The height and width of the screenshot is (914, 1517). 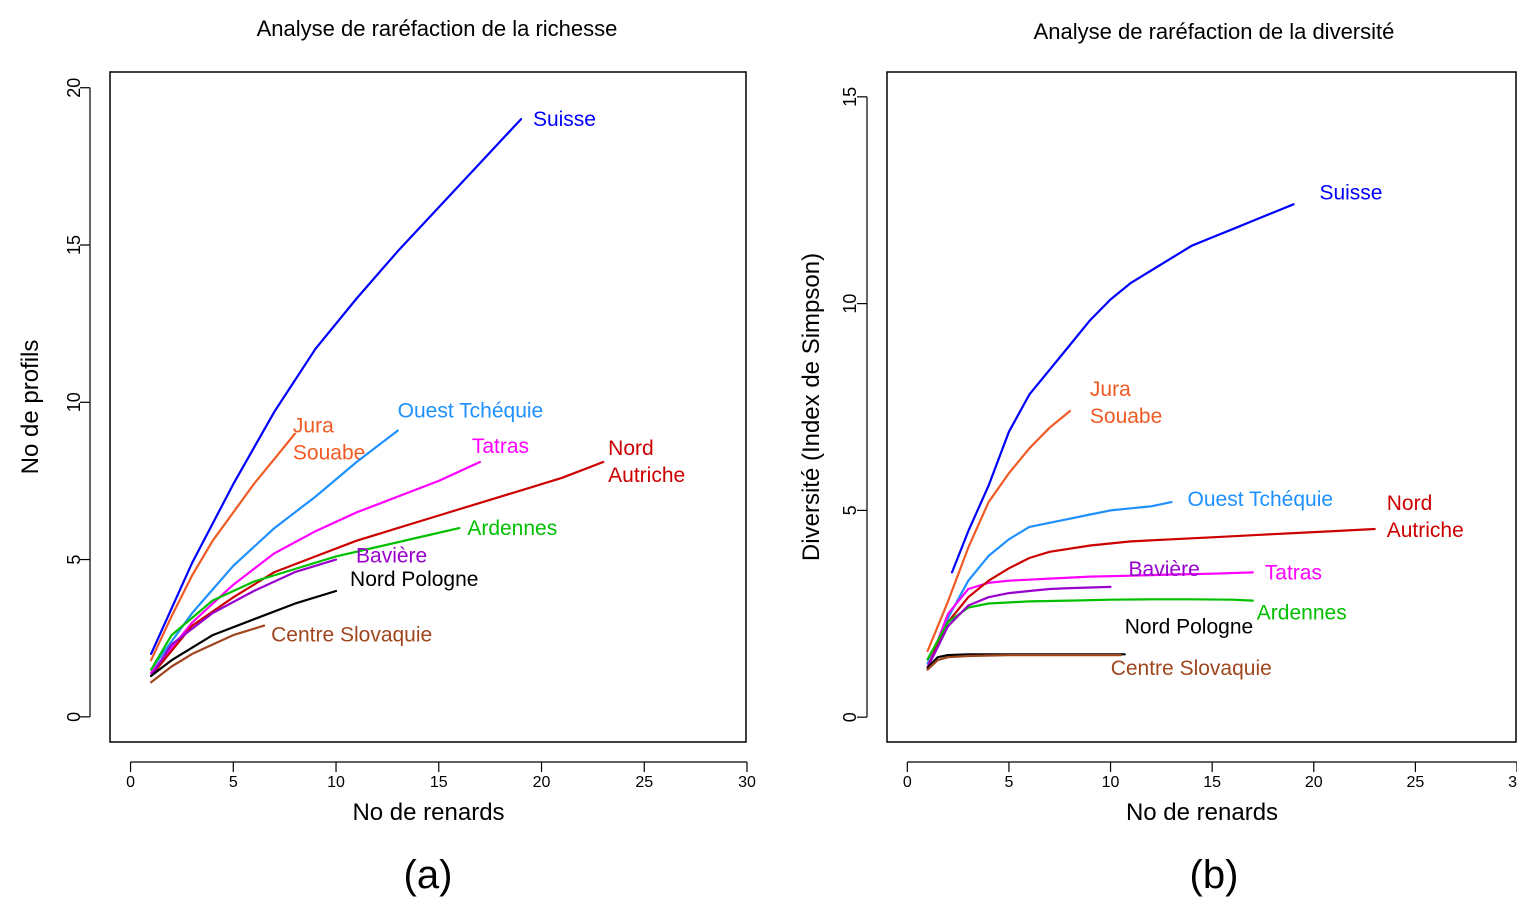 I want to click on series-nord-pologne: Nord Pologne, so click(x=314, y=622).